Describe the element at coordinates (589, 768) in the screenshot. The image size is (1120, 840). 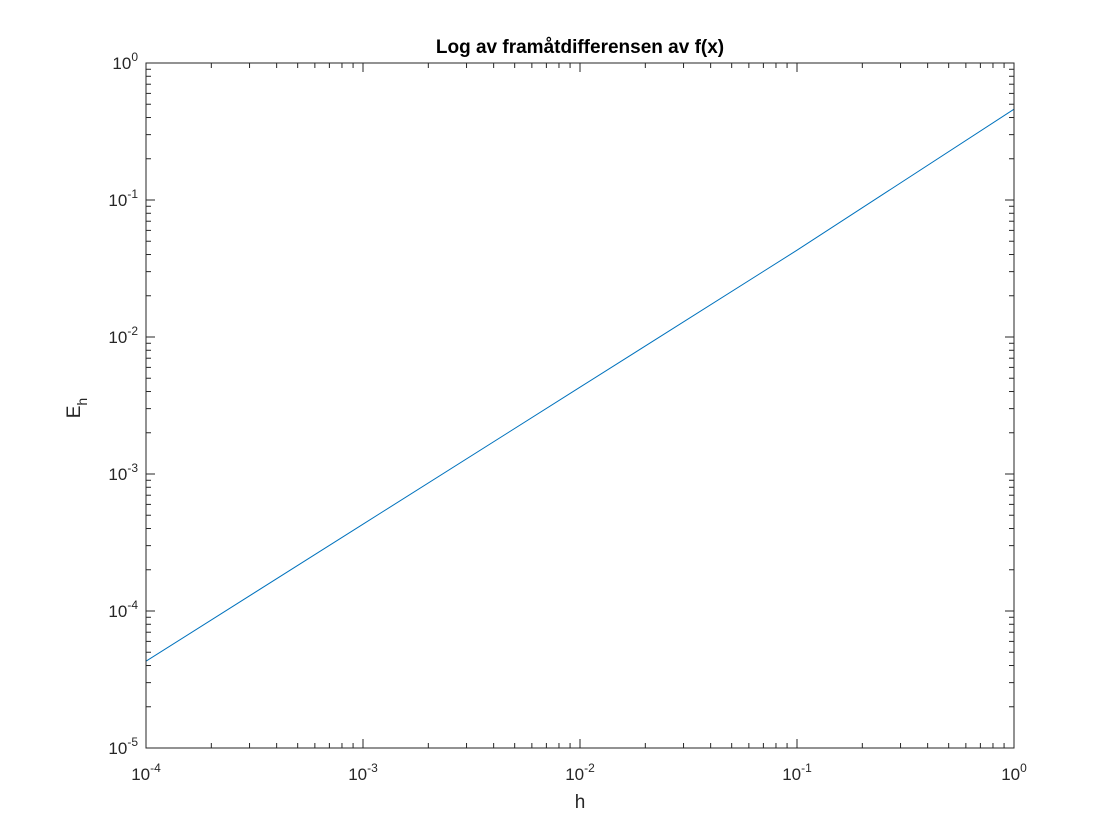
I see `x-tick-label-exponent: -2` at that location.